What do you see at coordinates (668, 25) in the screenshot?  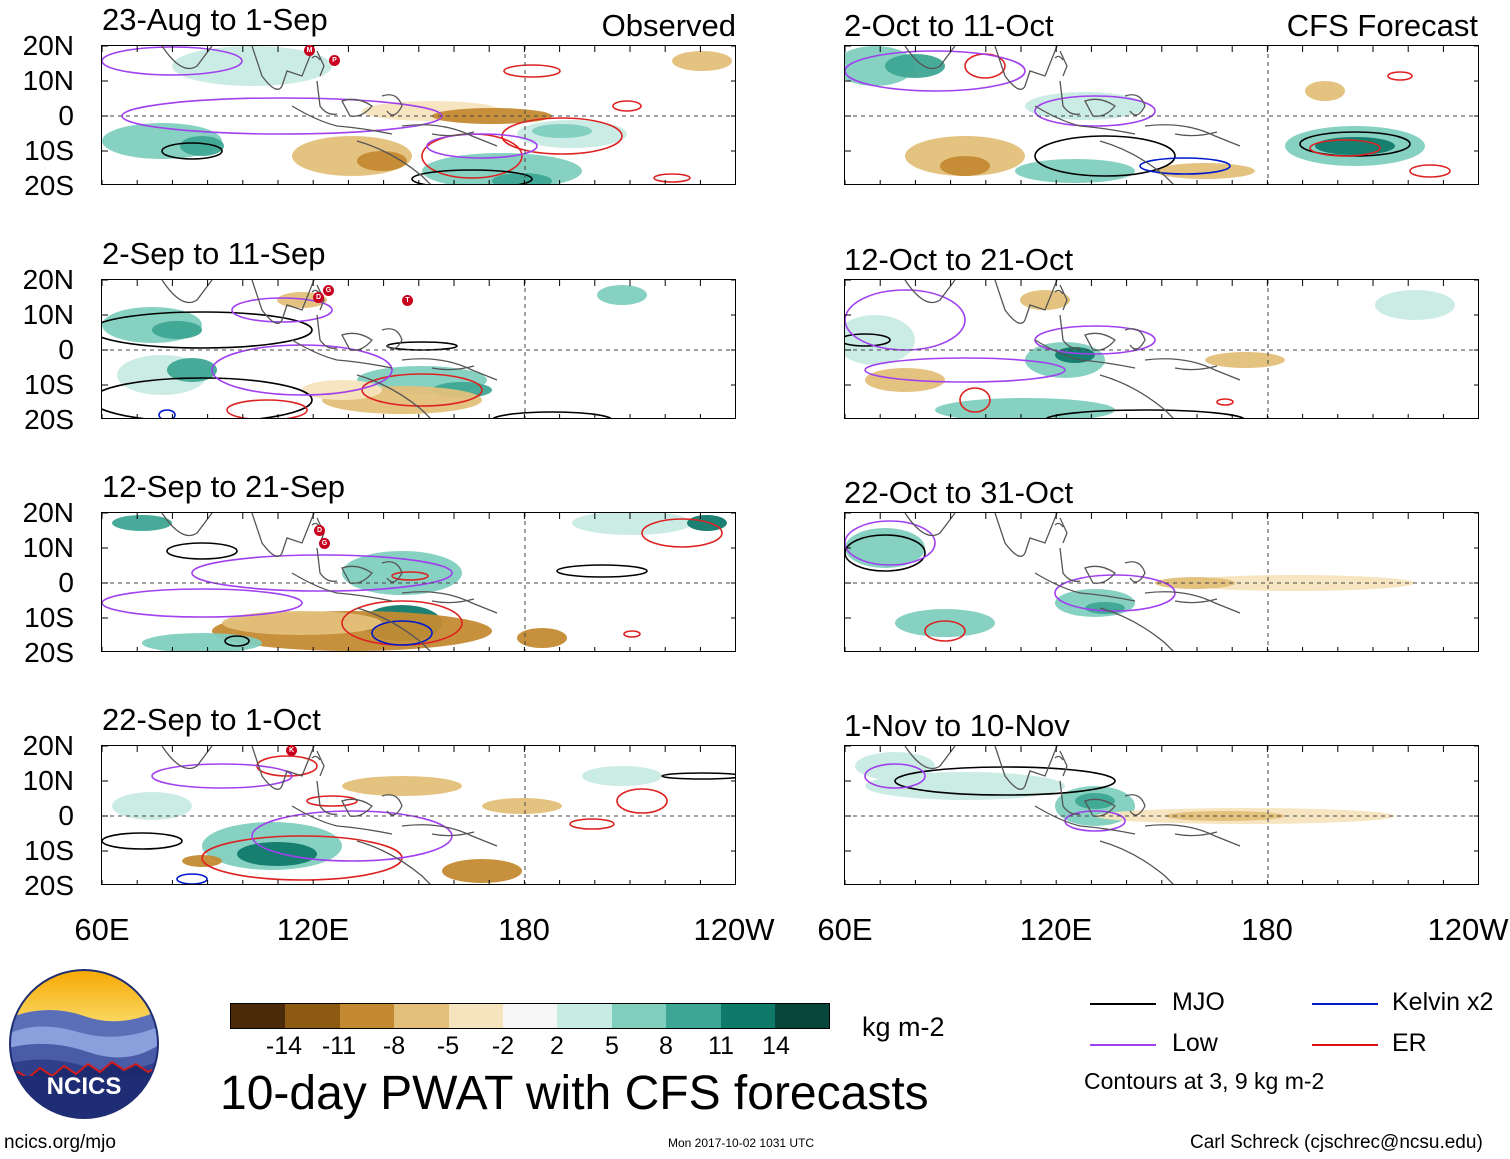 I see `observed-label: Observed` at bounding box center [668, 25].